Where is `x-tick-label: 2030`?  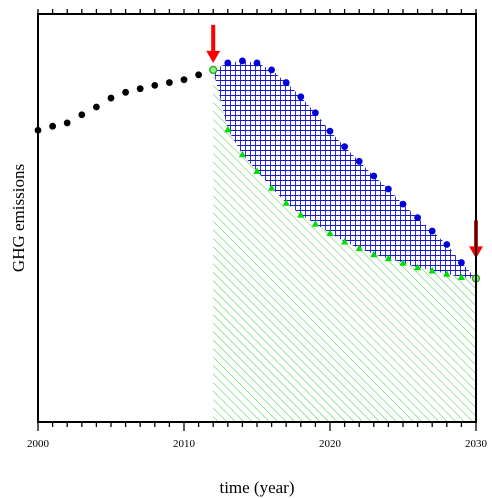 x-tick-label: 2030 is located at coordinates (476, 444).